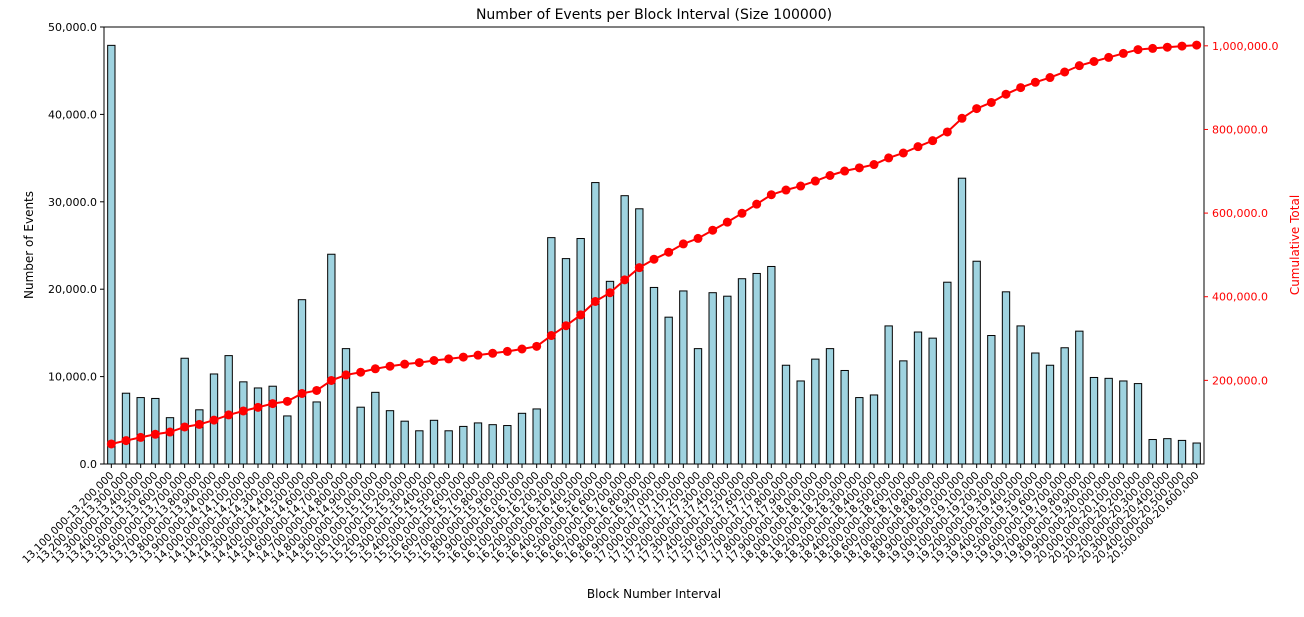 The width and height of the screenshot is (1304, 617). What do you see at coordinates (1295, 245) in the screenshot?
I see `y2-axis-label: Cumulative Total` at bounding box center [1295, 245].